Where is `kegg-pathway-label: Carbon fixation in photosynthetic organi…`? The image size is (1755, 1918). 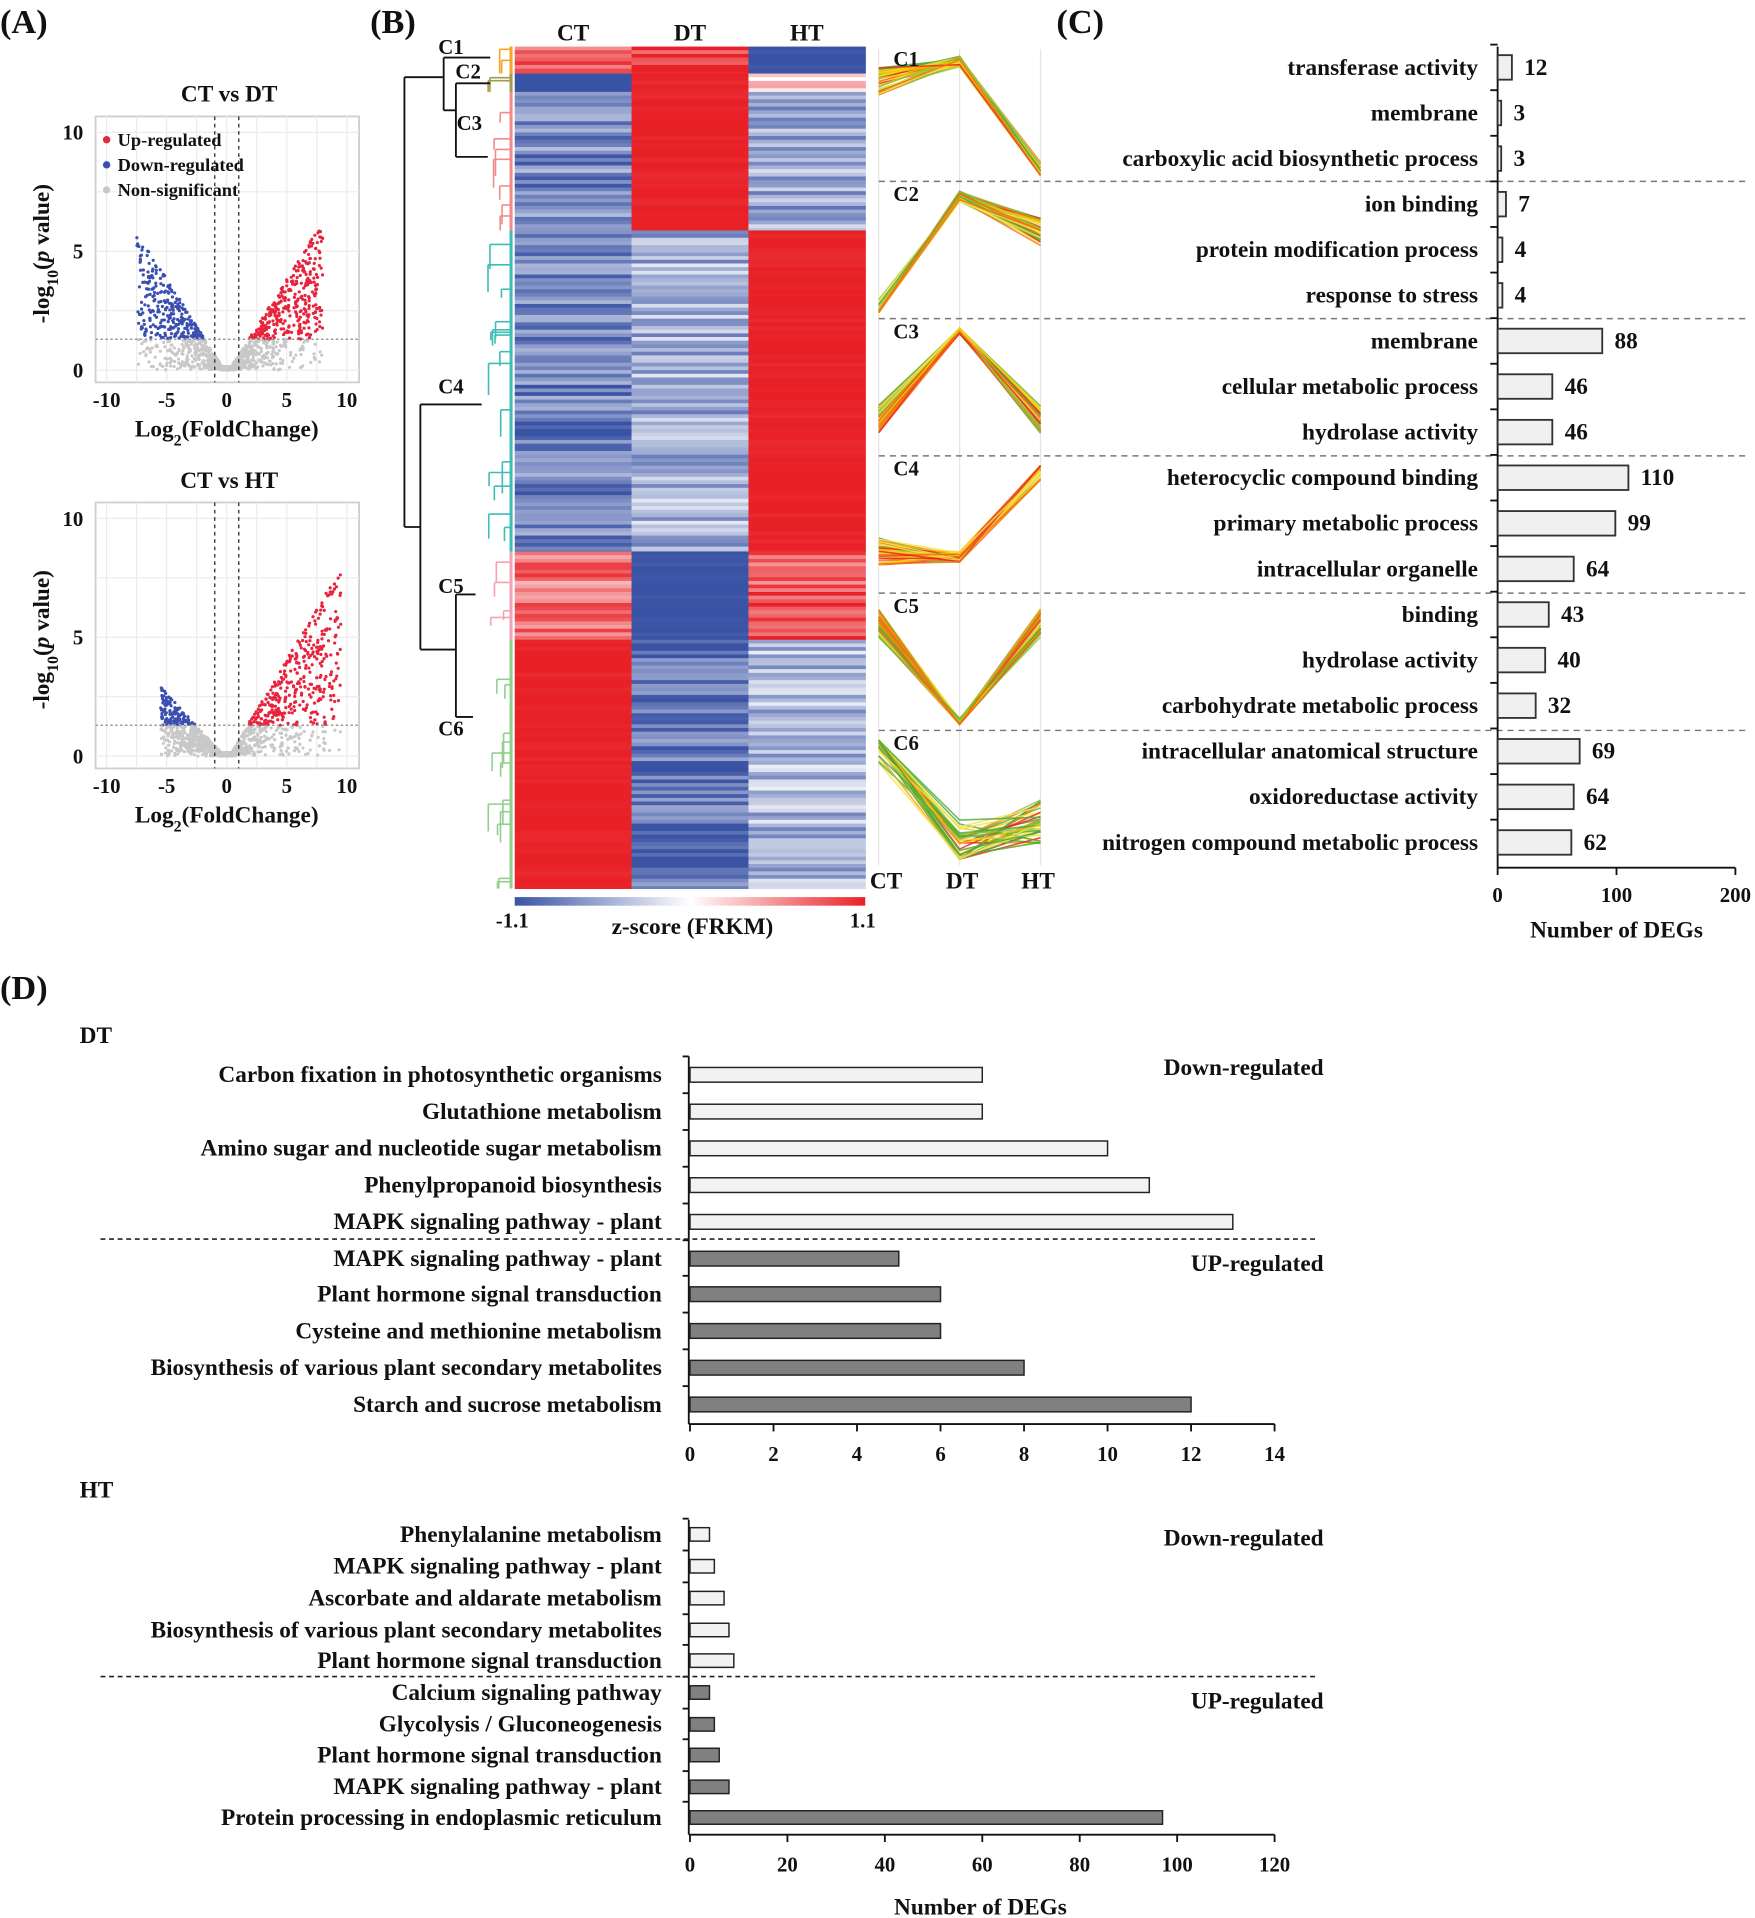
kegg-pathway-label: Carbon fixation in photosynthetic organi… is located at coordinates (439, 1075).